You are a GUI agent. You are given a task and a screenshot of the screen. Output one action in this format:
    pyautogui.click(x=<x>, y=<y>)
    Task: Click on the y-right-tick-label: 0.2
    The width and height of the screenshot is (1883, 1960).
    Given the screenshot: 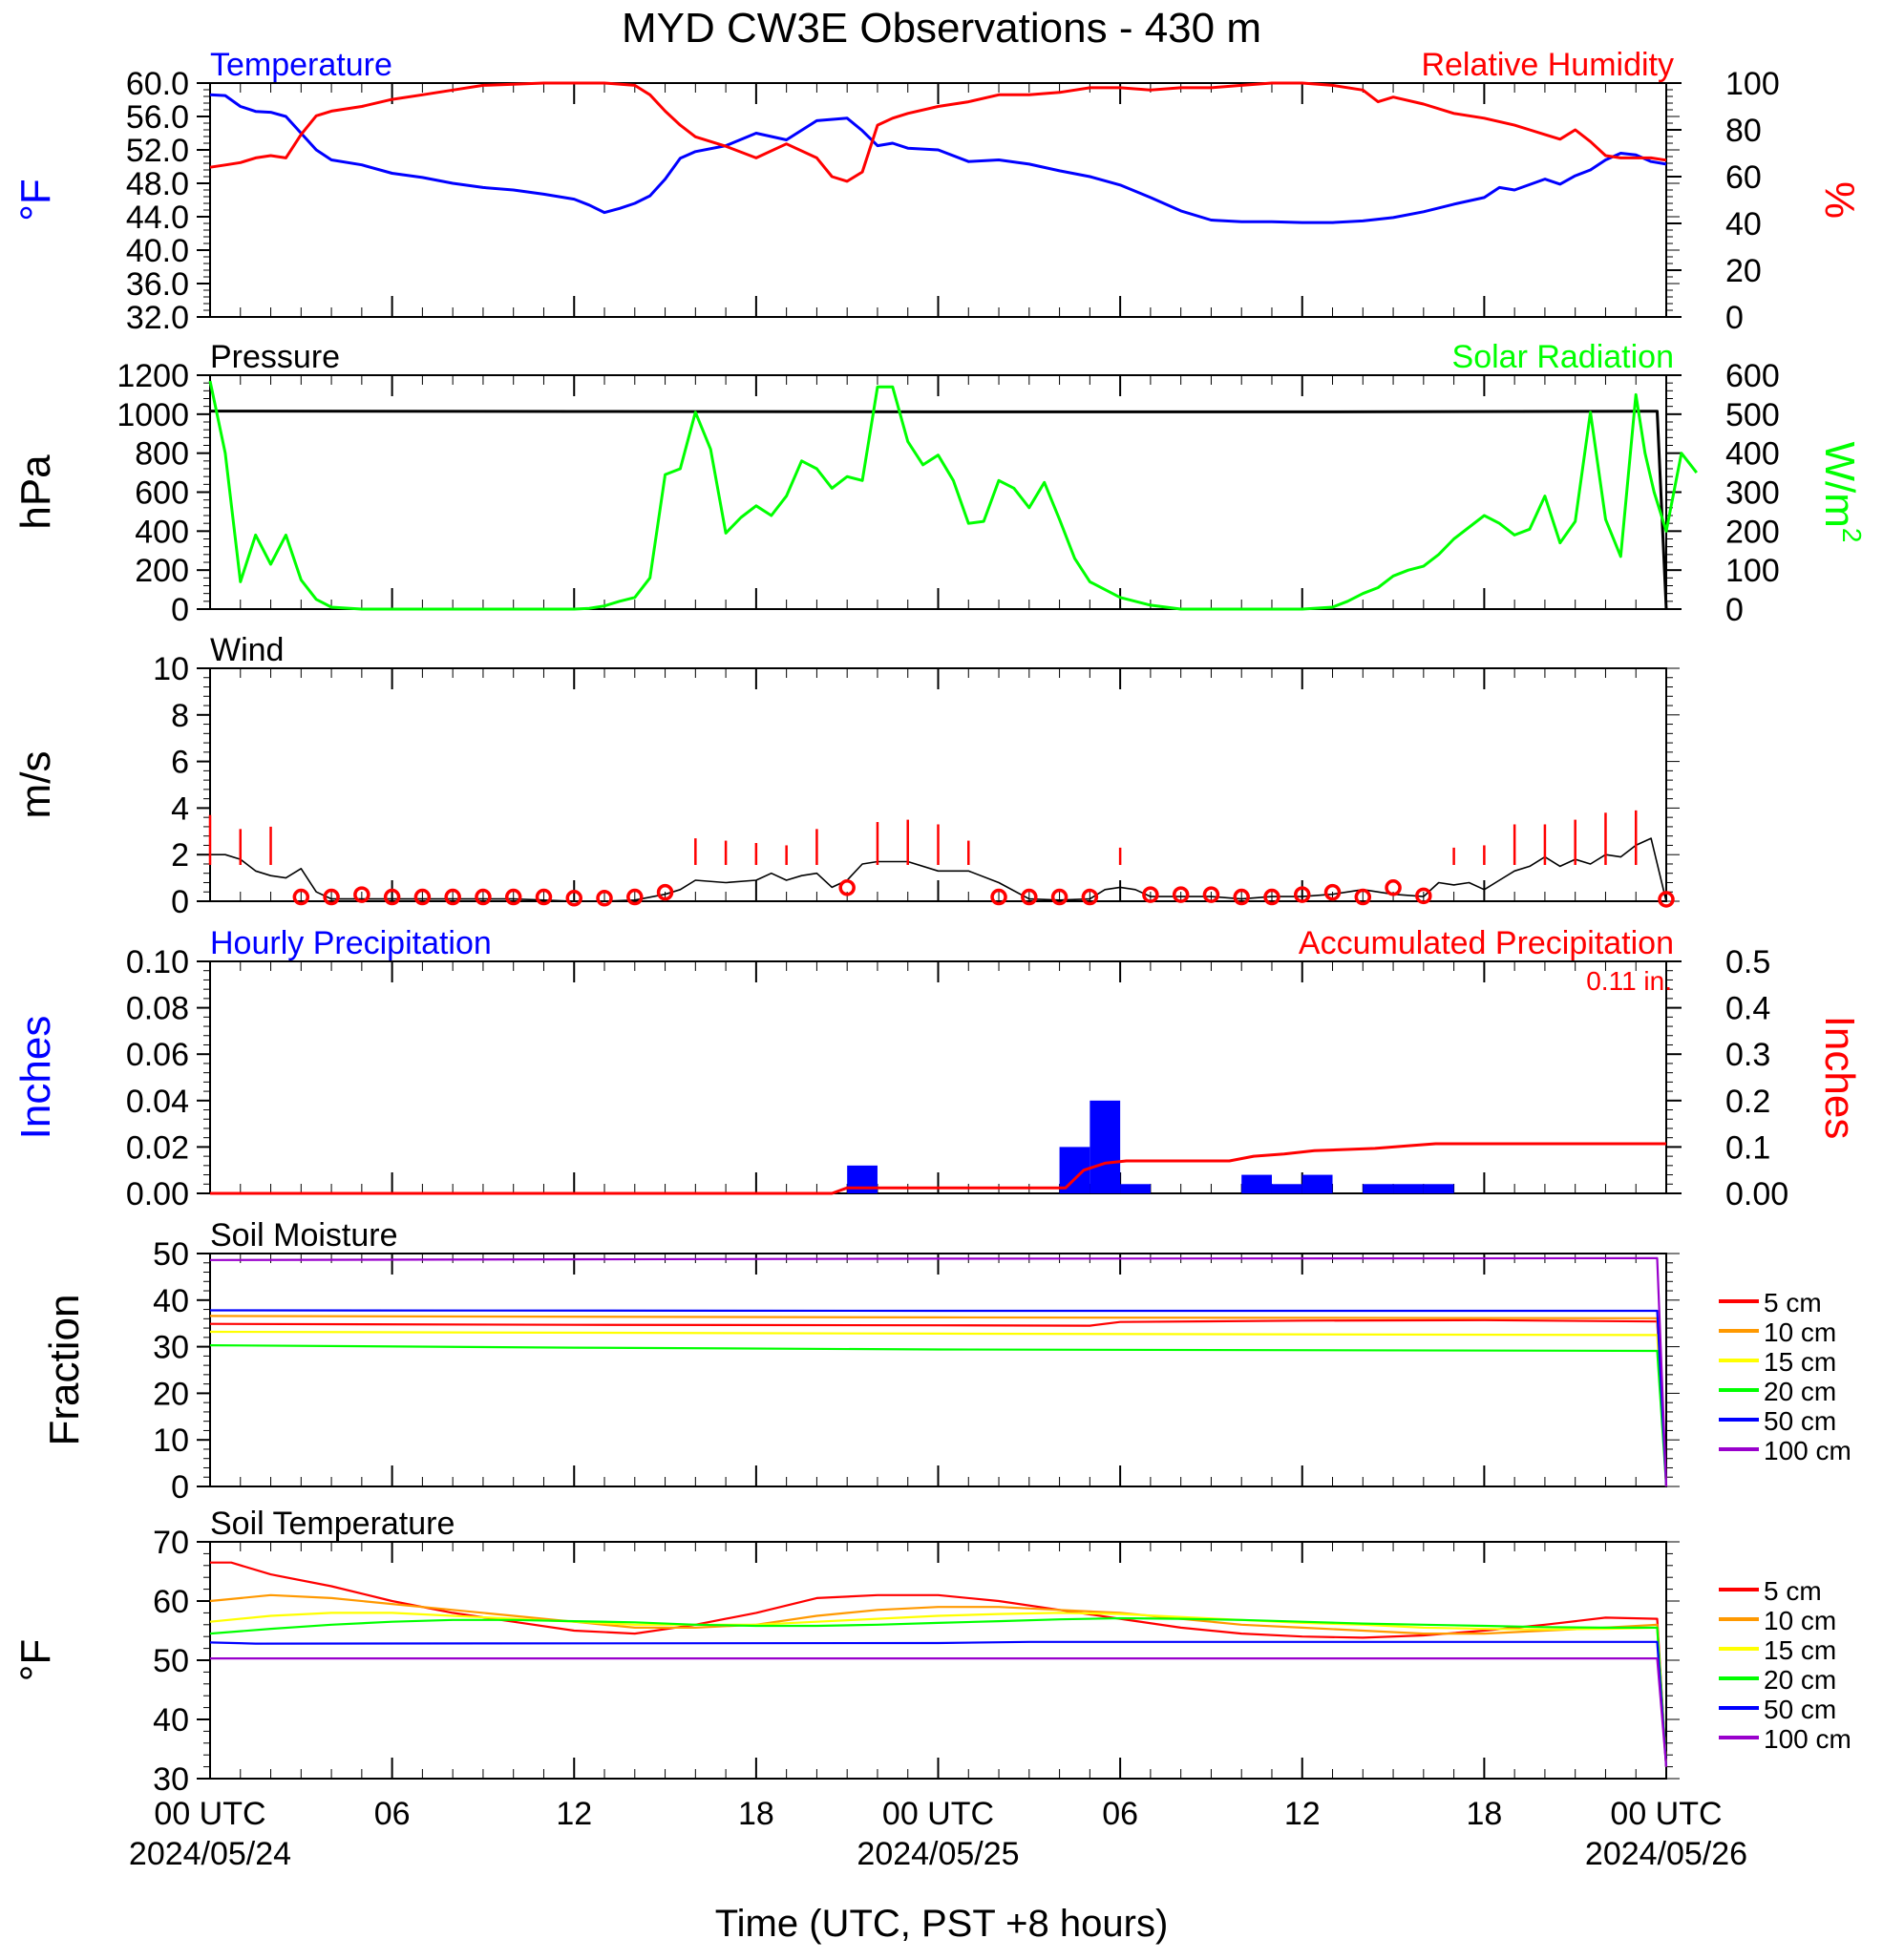 What is the action you would take?
    pyautogui.click(x=1747, y=1102)
    